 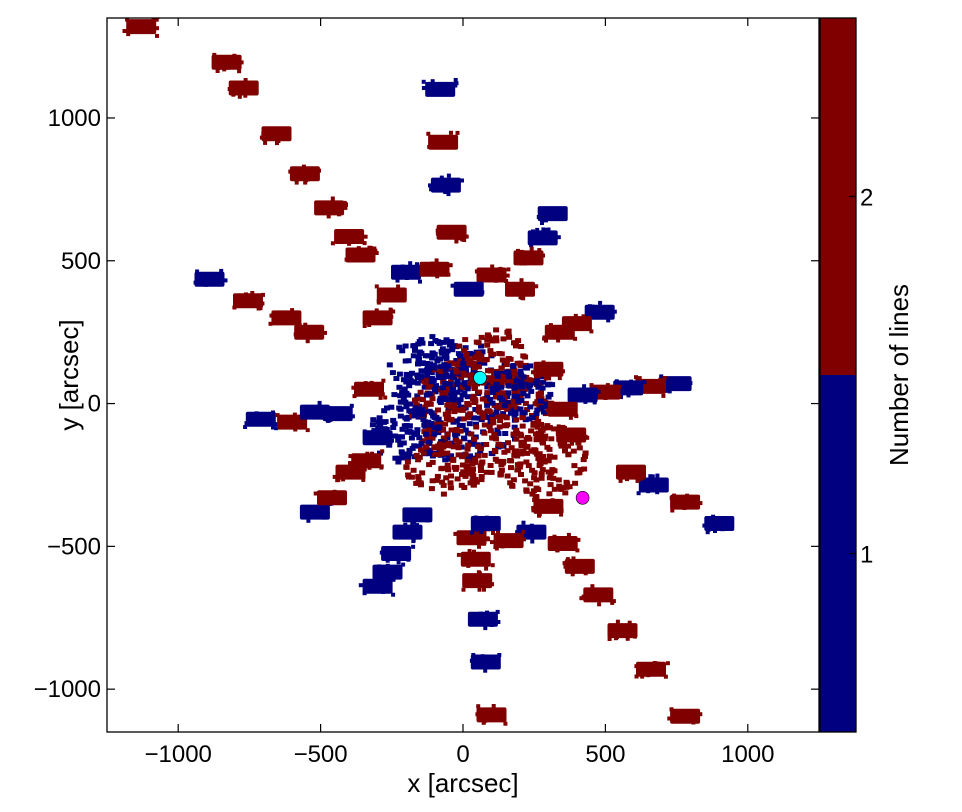 I want to click on colorbar-tick-label: 2, so click(x=866, y=198).